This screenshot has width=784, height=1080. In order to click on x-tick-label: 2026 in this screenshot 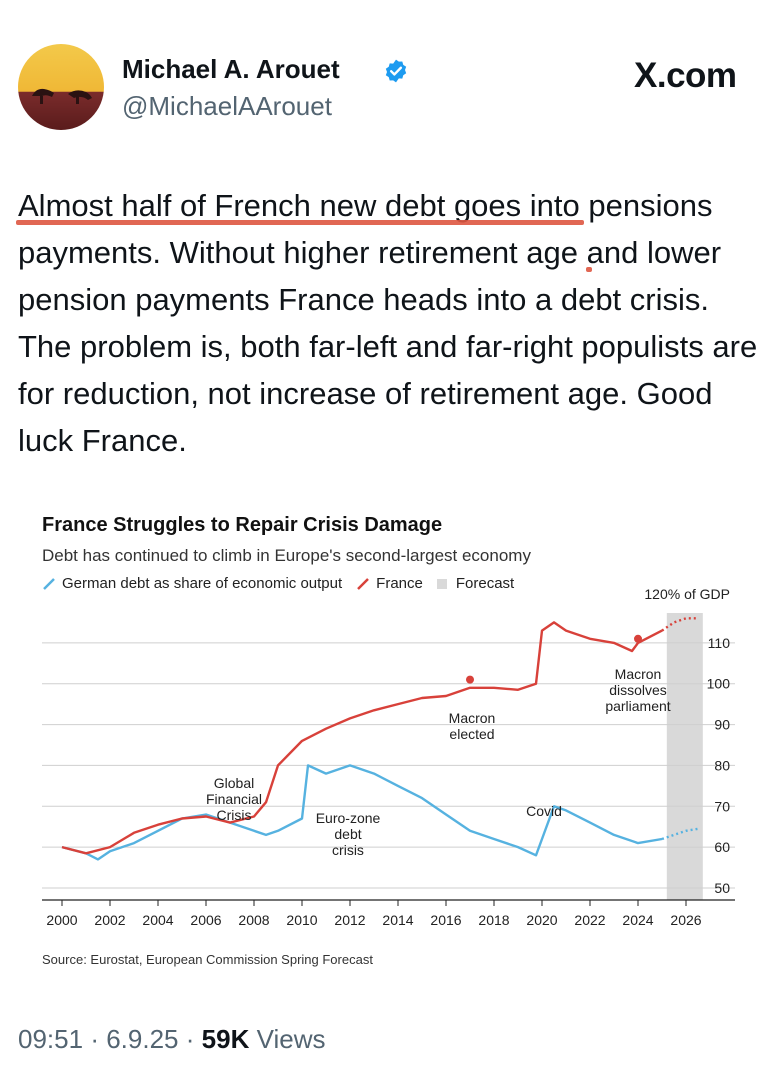, I will do `click(685, 920)`.